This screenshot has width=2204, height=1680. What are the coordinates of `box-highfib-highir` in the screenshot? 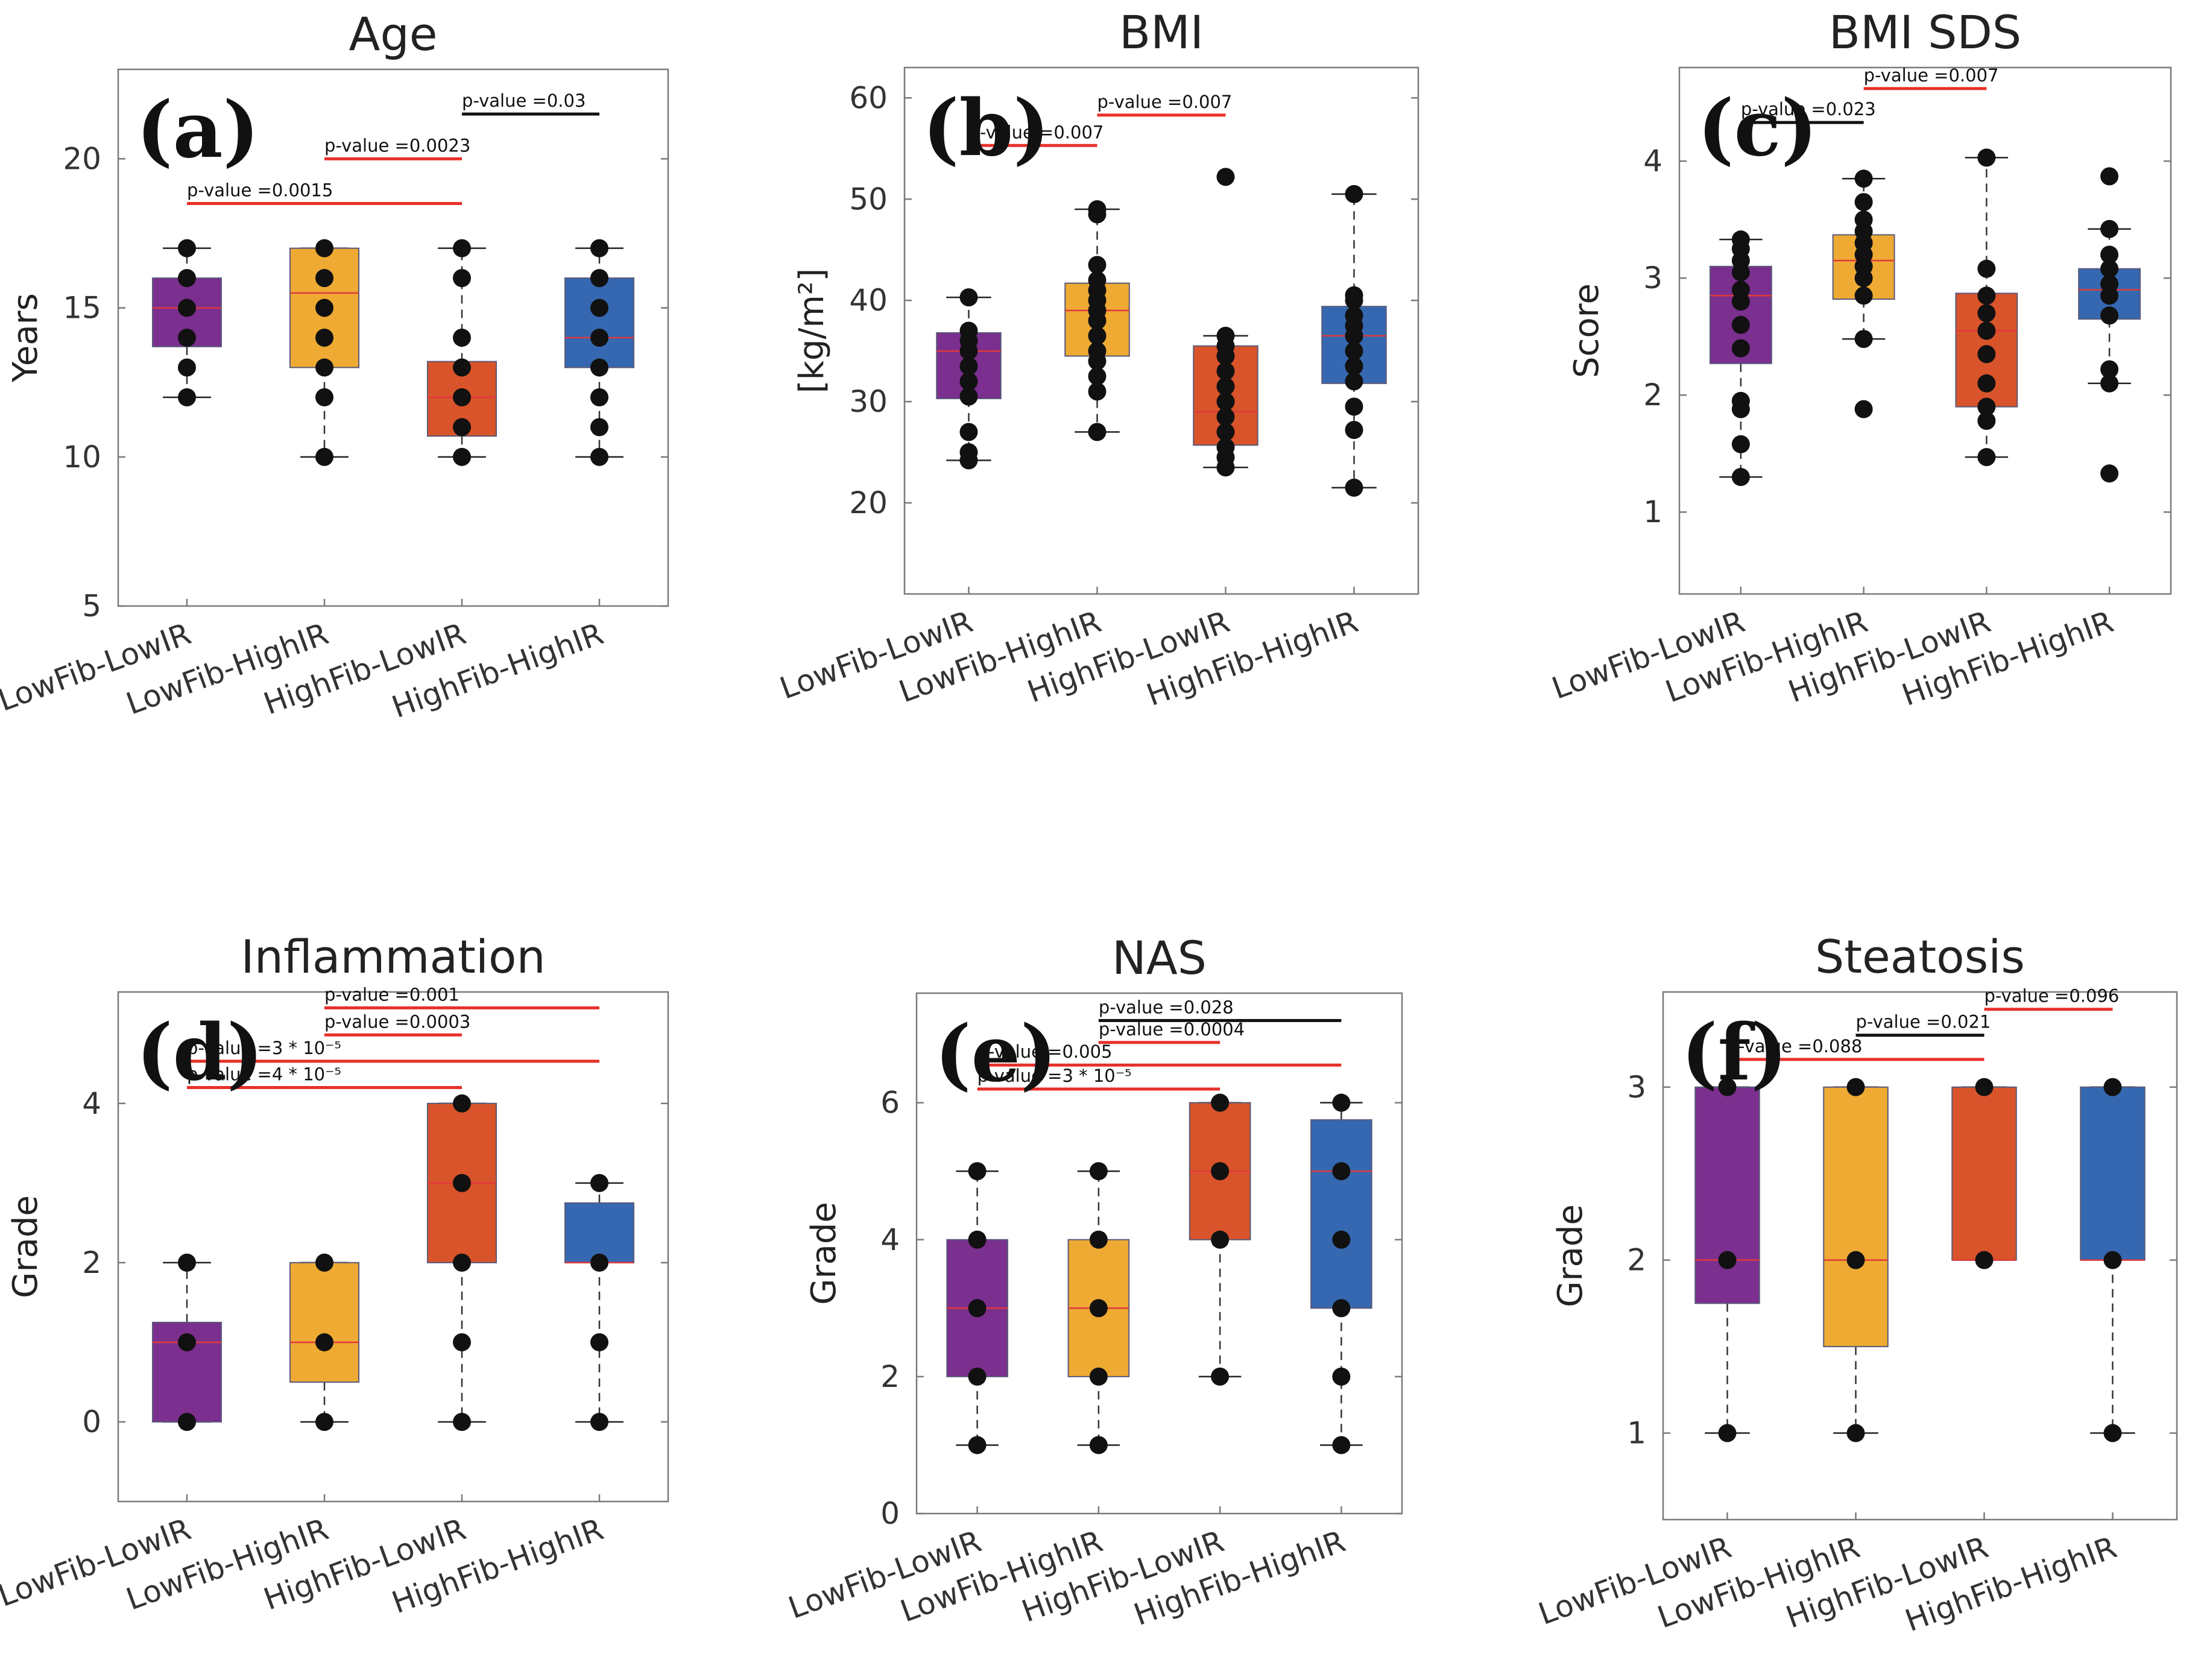 It's located at (1354, 341).